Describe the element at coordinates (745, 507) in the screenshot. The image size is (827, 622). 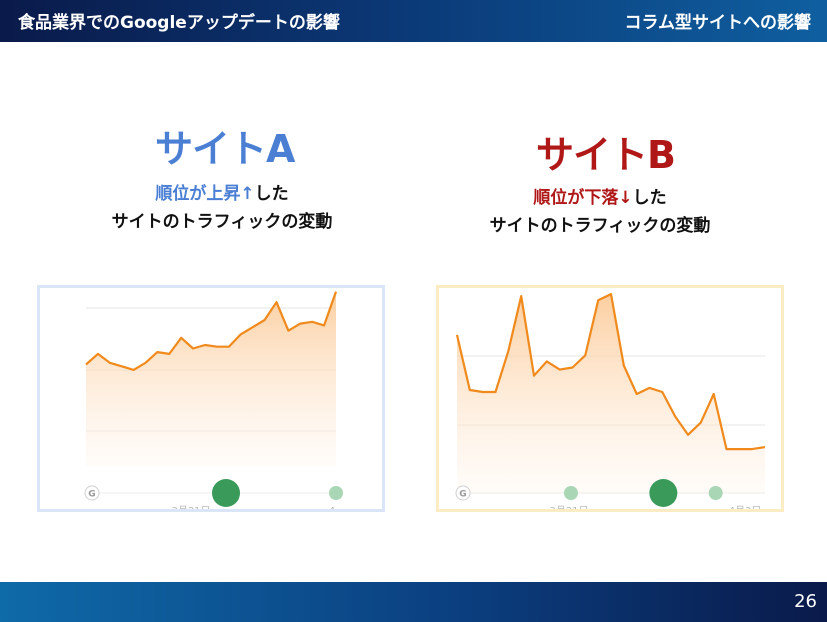
I see `x-tick-label: 4月3日` at that location.